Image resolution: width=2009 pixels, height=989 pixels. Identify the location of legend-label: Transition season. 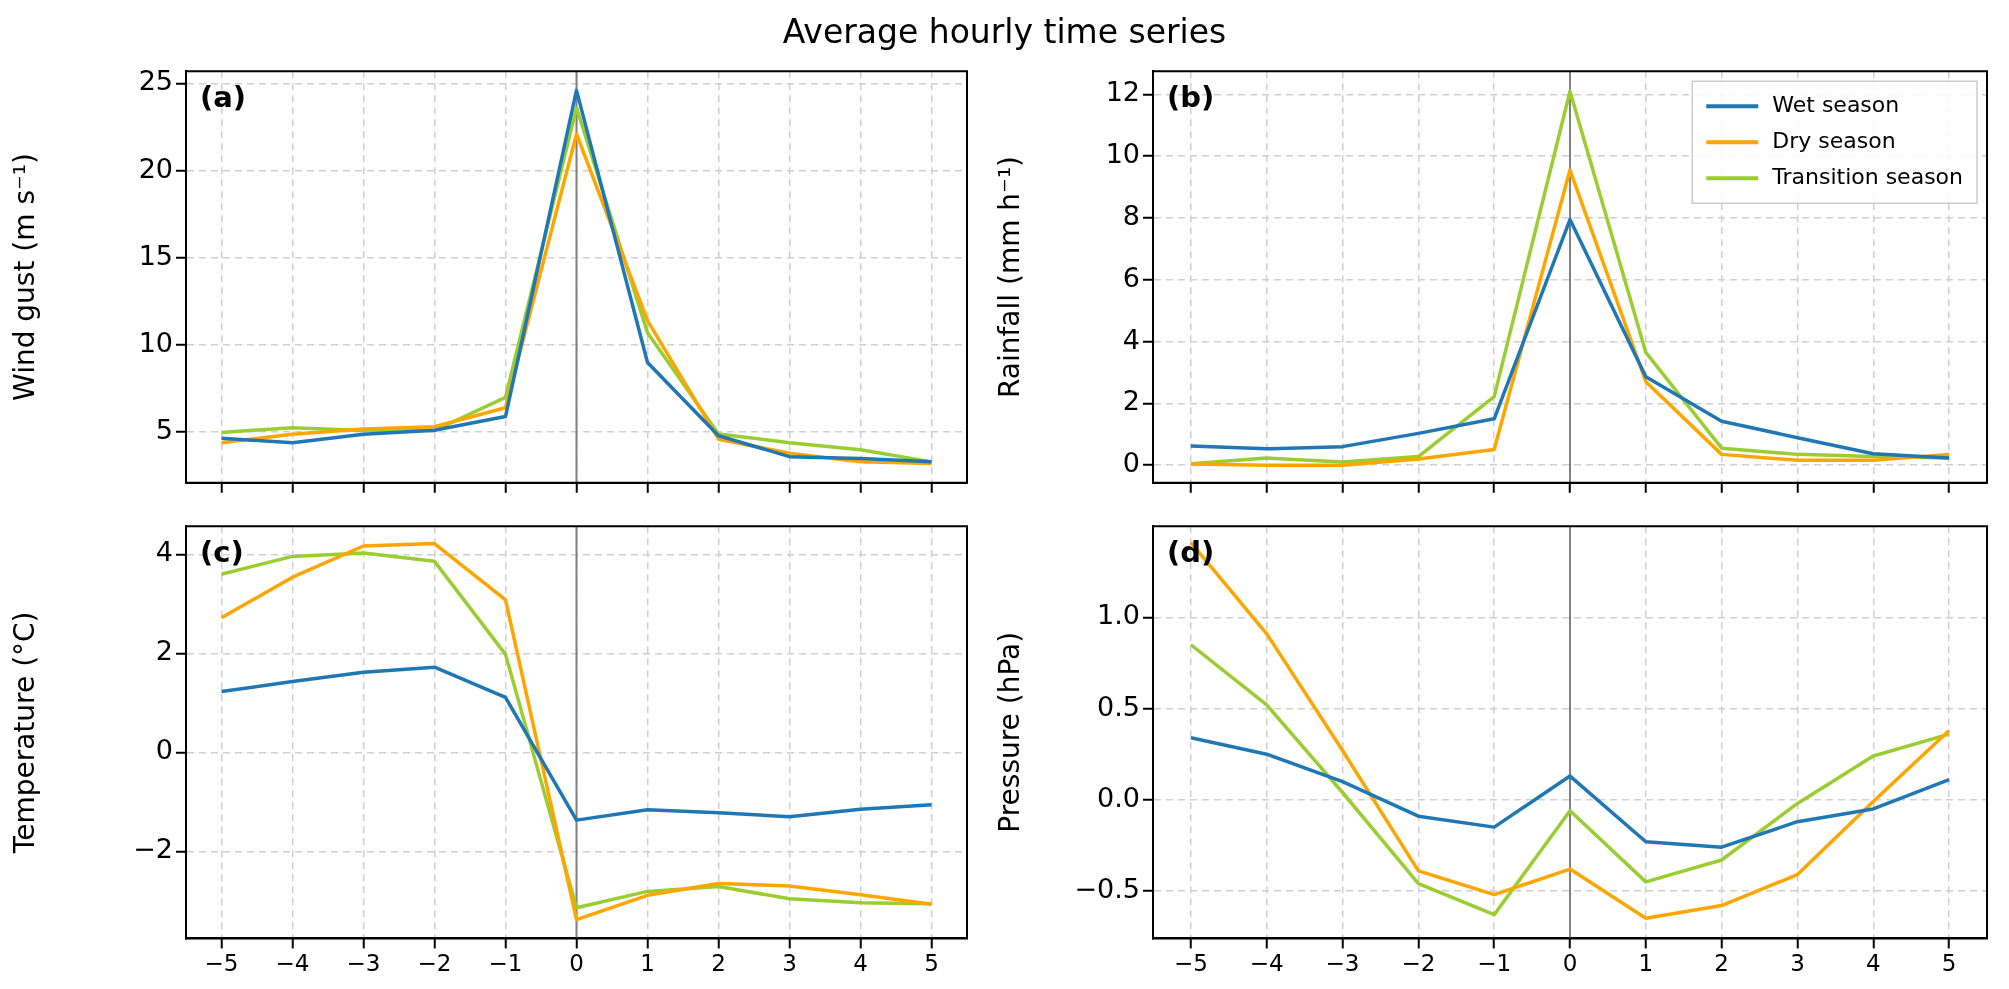
(1867, 176).